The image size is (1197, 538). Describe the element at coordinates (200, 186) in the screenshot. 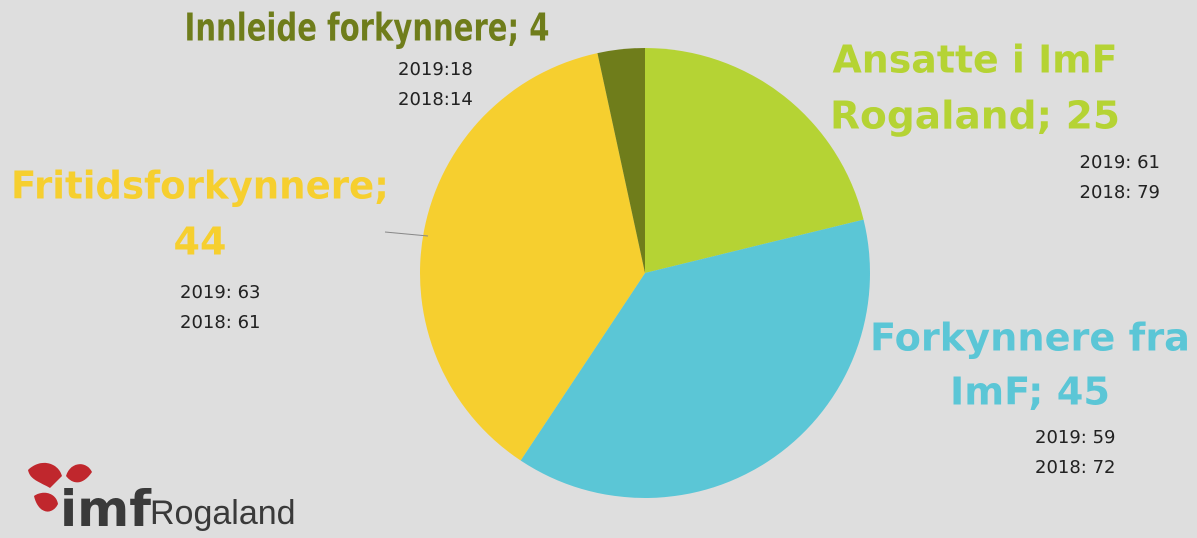

I see `slice-label: Fritidsforkynnere;` at that location.